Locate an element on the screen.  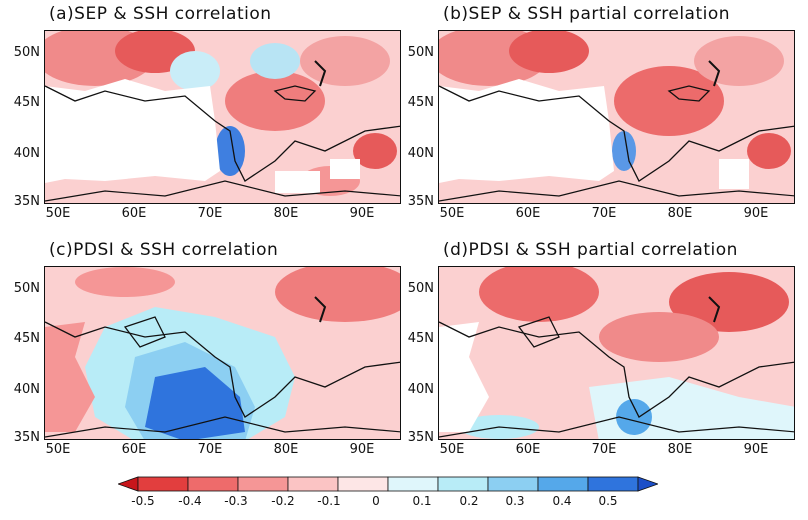
map-a-field is located at coordinates (222, 117).